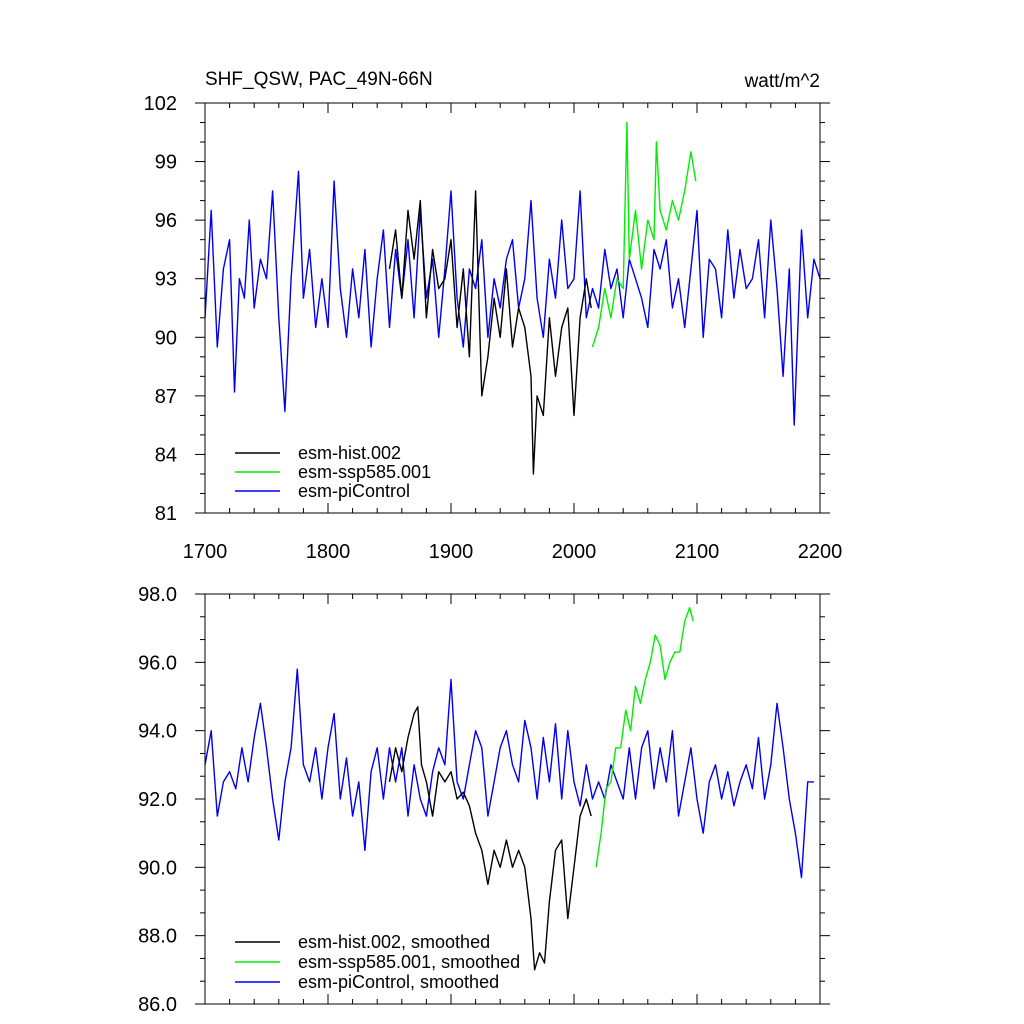 The width and height of the screenshot is (1024, 1024). Describe the element at coordinates (328, 552) in the screenshot. I see `x-tick-label: 1800` at that location.